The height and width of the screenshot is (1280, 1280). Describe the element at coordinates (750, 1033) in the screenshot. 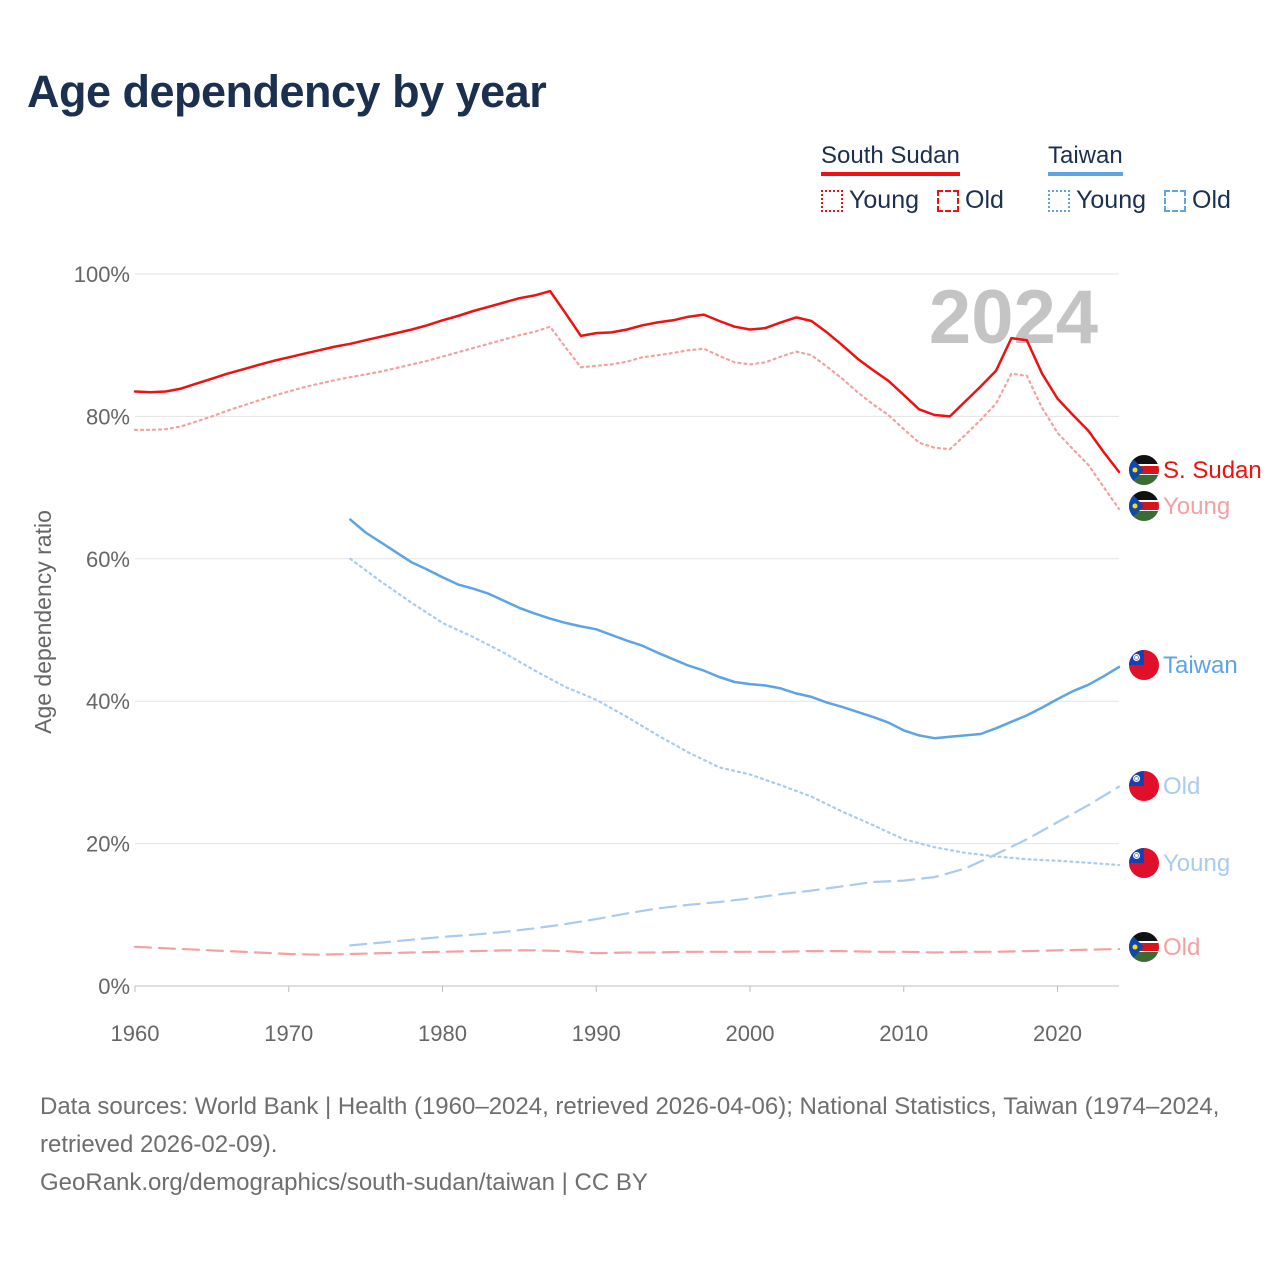

I see `x-tick-label: 2000` at that location.